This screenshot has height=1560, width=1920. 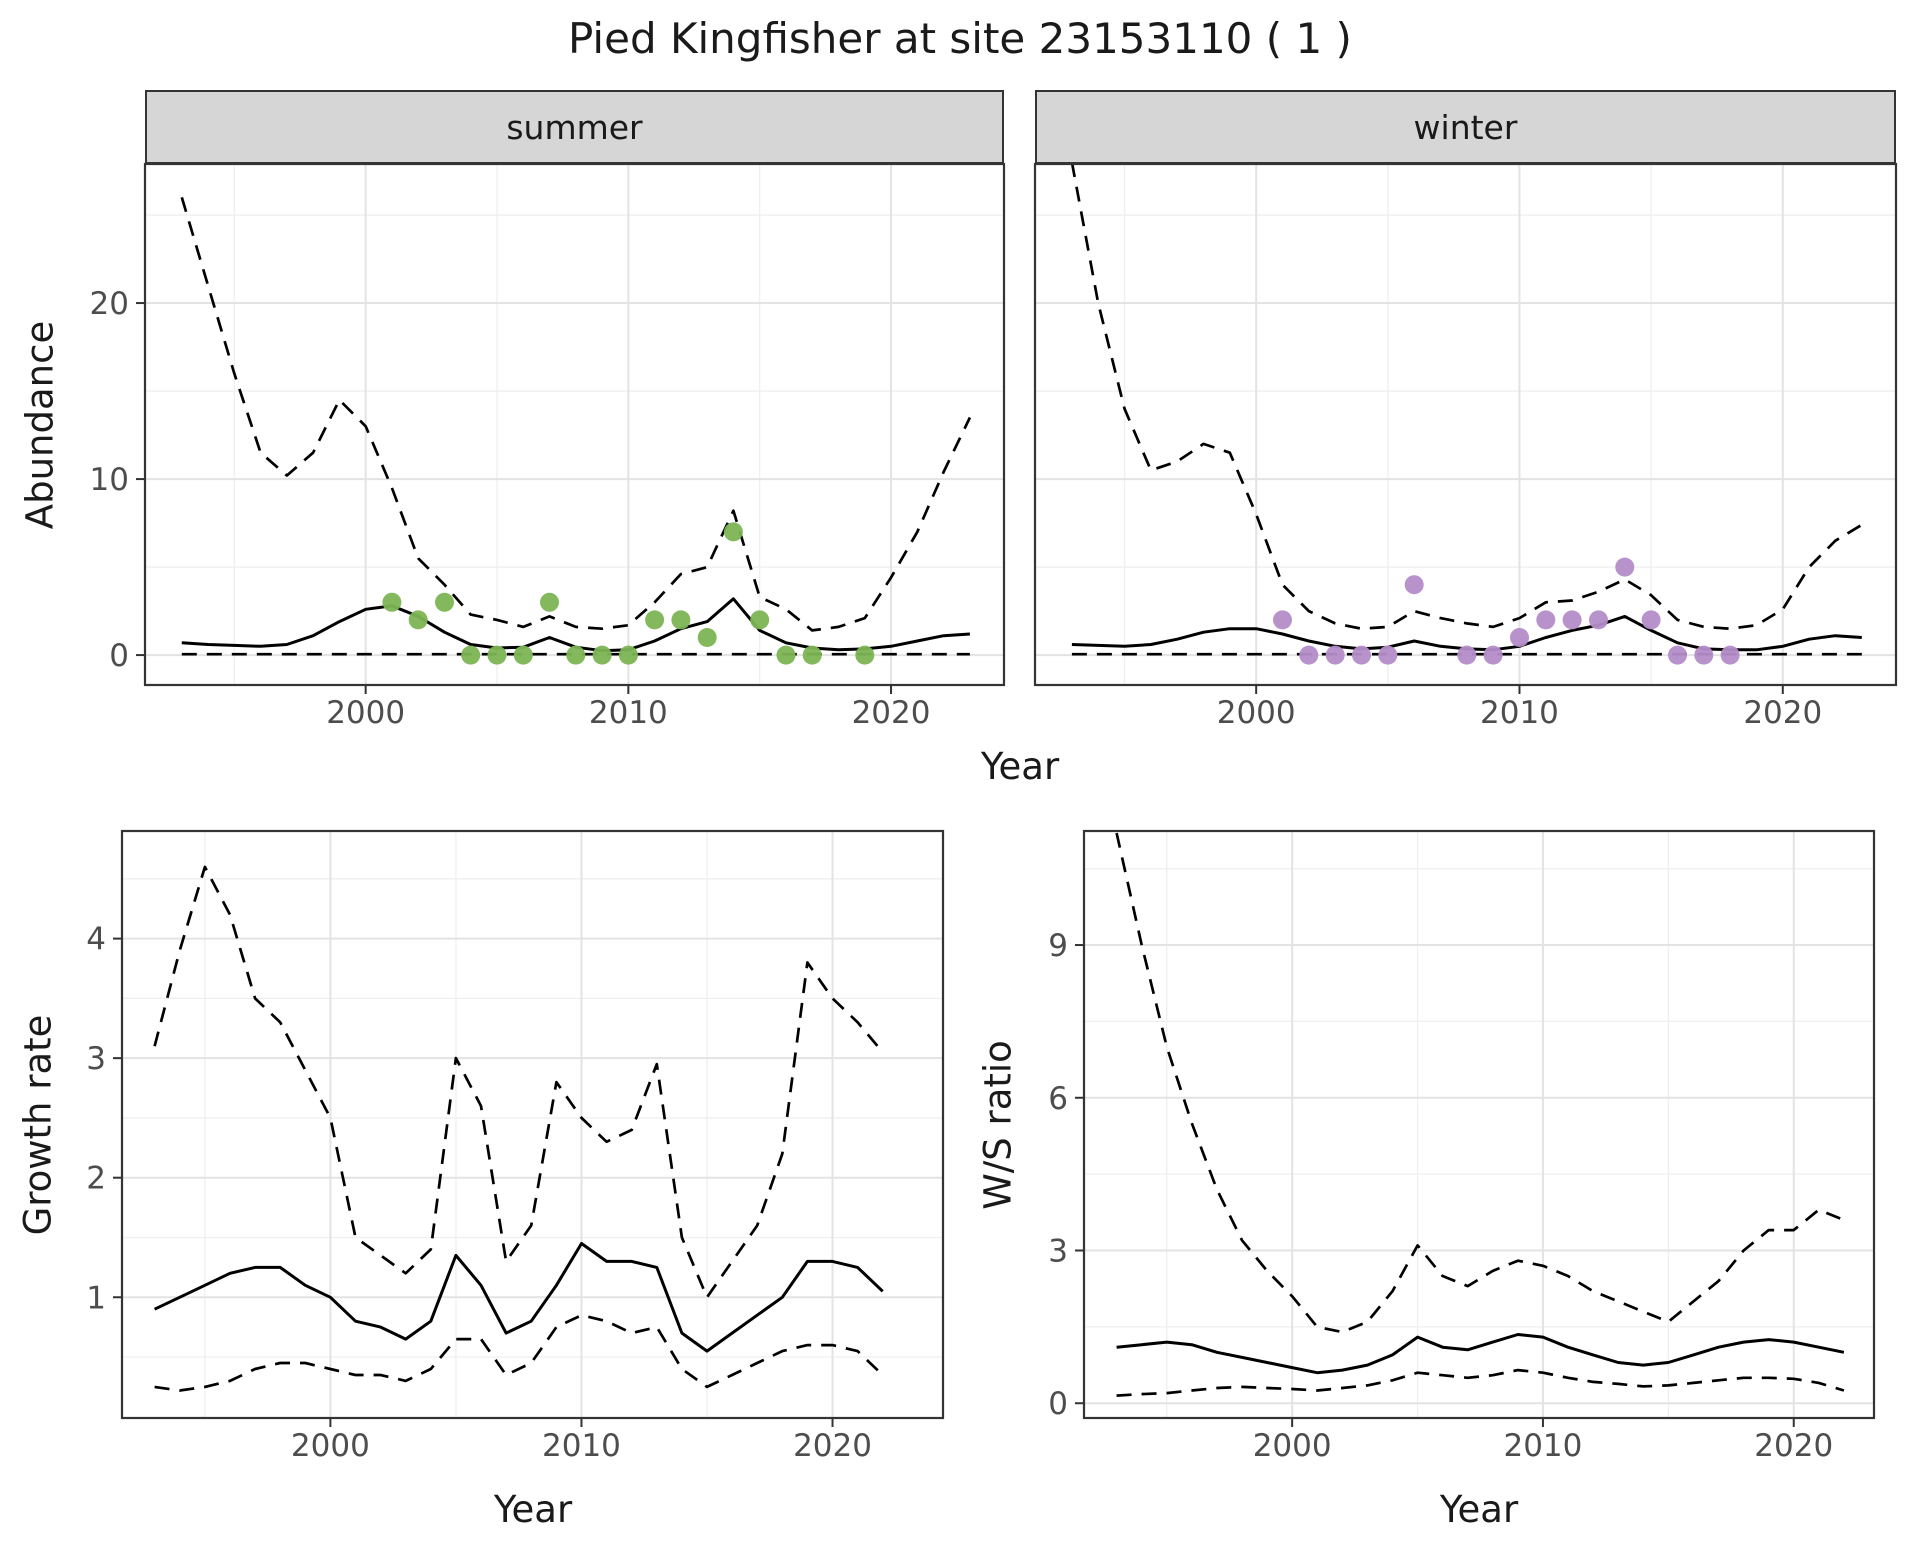 What do you see at coordinates (960, 38) in the screenshot?
I see `chart-title: Pied Kingfisher at site 23153110 ( 1 )` at bounding box center [960, 38].